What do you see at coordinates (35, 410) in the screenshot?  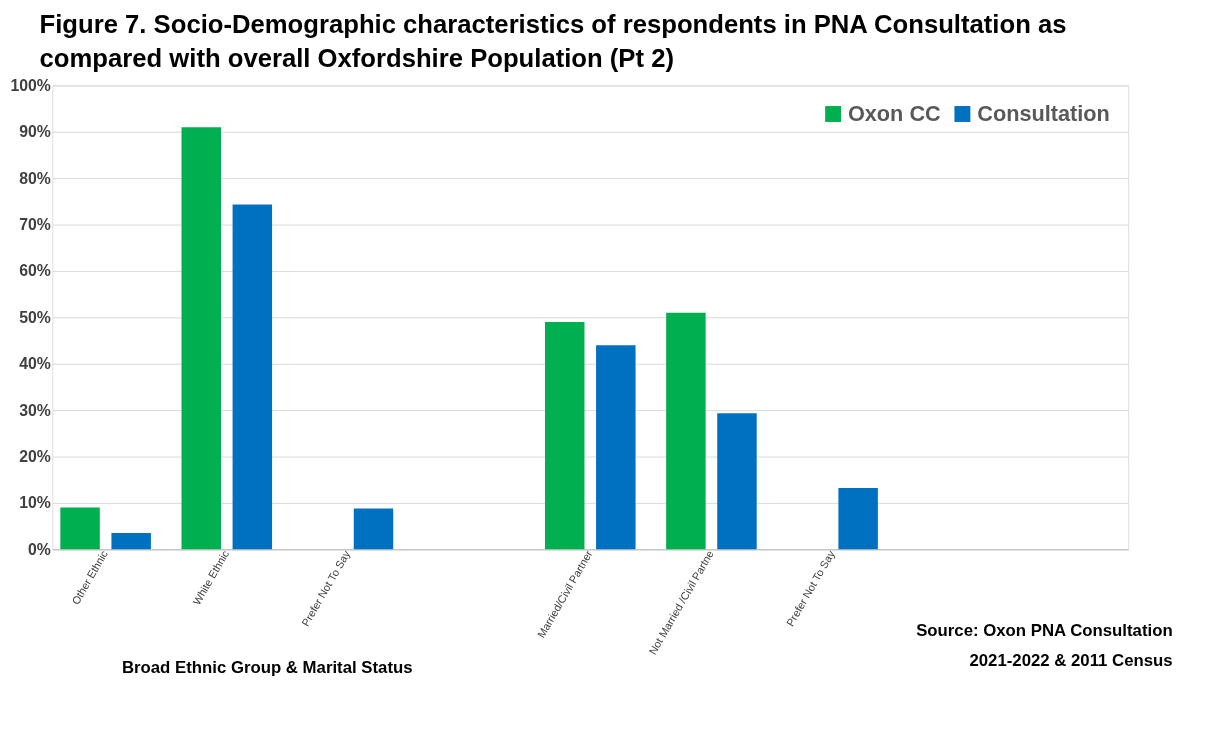 I see `y-tick-label: 30%` at bounding box center [35, 410].